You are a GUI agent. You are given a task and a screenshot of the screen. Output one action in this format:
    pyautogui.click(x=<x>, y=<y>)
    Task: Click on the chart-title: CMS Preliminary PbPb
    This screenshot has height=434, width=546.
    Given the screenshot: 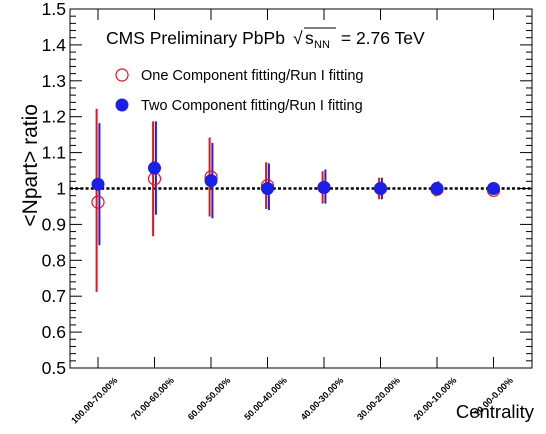 What is the action you would take?
    pyautogui.click(x=195, y=38)
    